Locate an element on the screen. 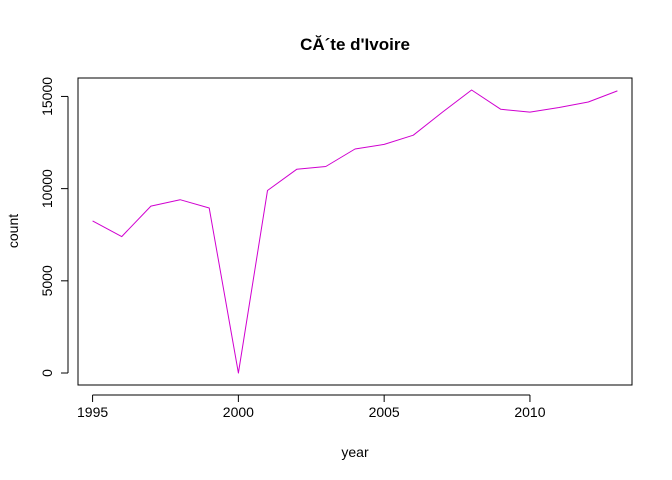  x-tick-label: 1995 is located at coordinates (92, 412).